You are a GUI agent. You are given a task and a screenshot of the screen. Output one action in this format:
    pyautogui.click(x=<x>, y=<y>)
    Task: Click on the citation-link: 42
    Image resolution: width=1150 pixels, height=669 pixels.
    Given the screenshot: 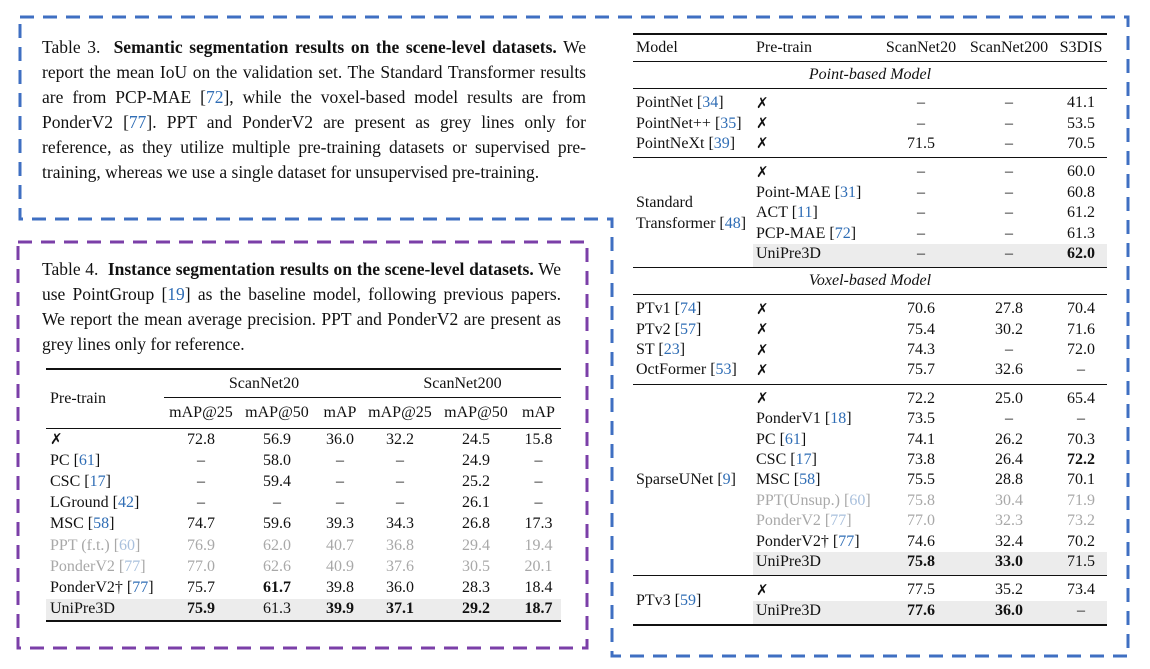 What is the action you would take?
    pyautogui.click(x=125, y=503)
    